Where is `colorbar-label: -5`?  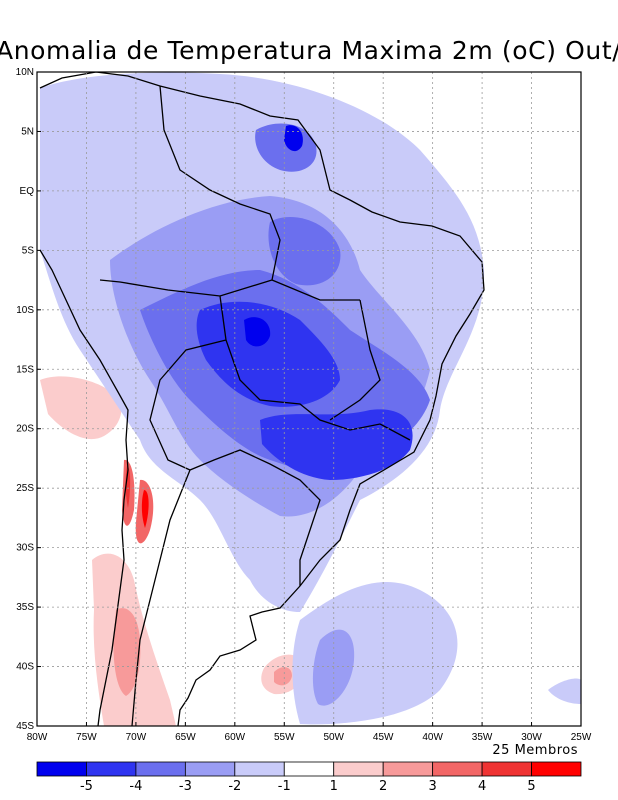 colorbar-label: -5 is located at coordinates (86, 786).